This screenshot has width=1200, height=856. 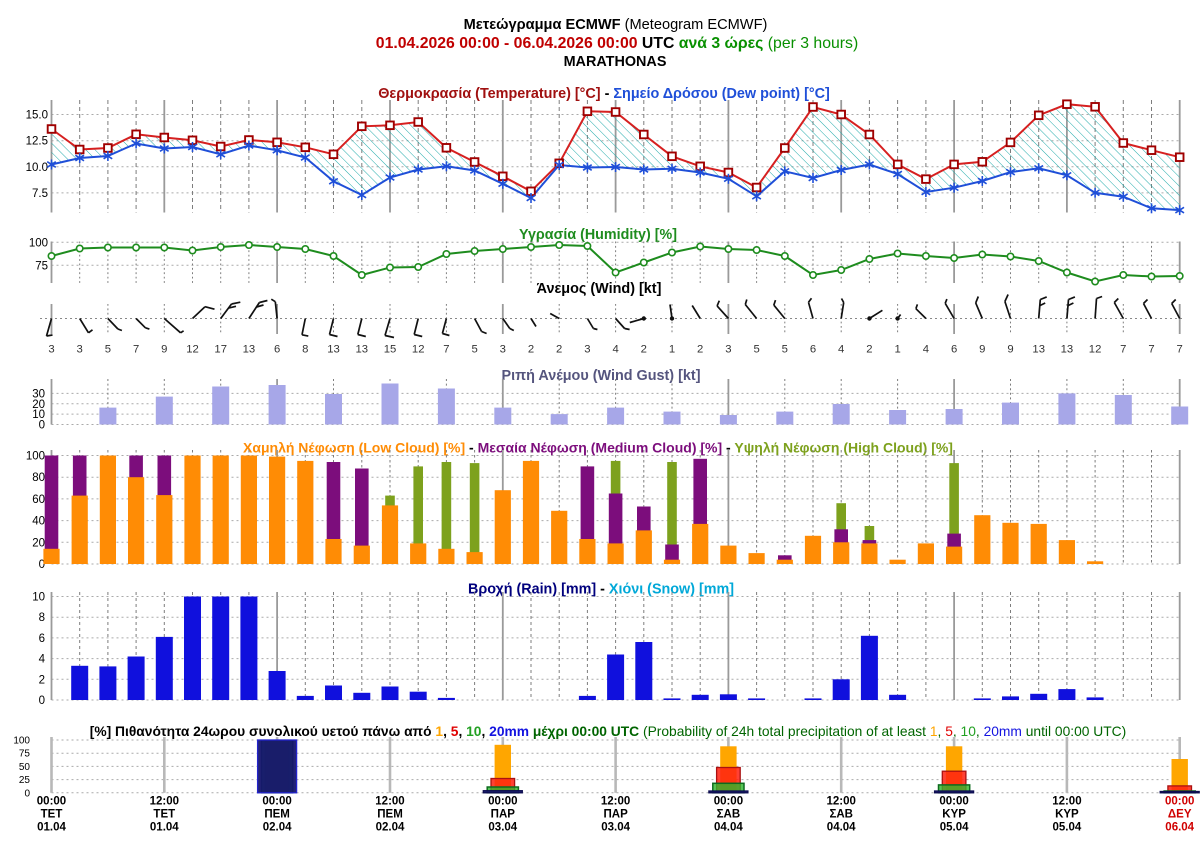 I want to click on svg-text: 10.0, so click(x=37, y=168).